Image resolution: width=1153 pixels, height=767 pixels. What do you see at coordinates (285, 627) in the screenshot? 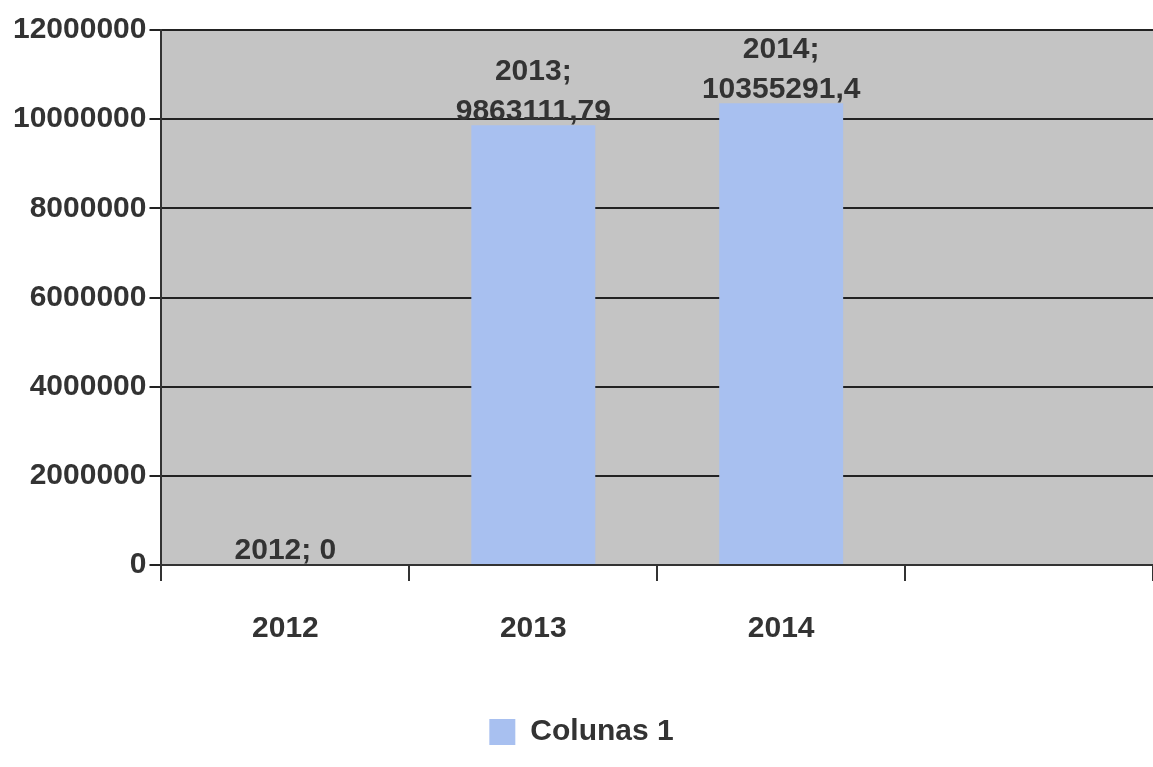
I see `x-tick-label: 2012` at bounding box center [285, 627].